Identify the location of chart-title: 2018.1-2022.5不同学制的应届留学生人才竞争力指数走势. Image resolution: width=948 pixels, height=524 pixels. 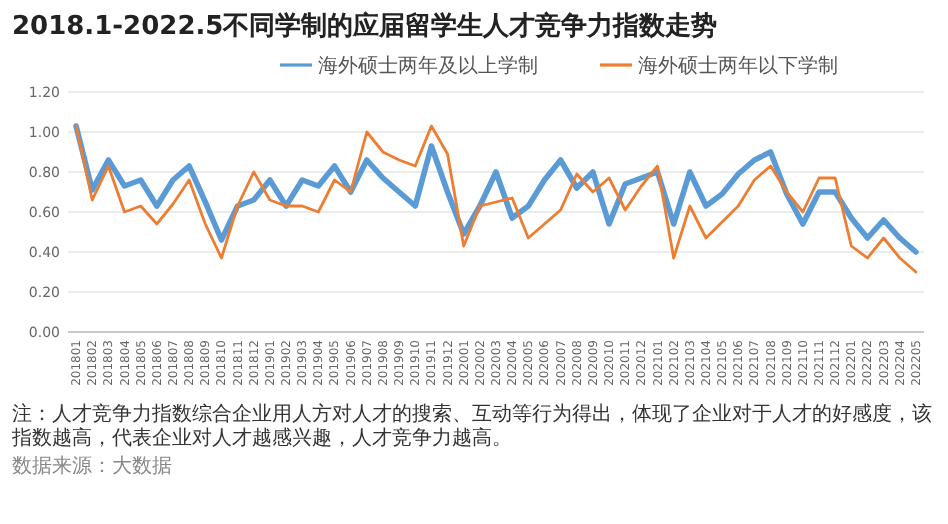
(365, 26).